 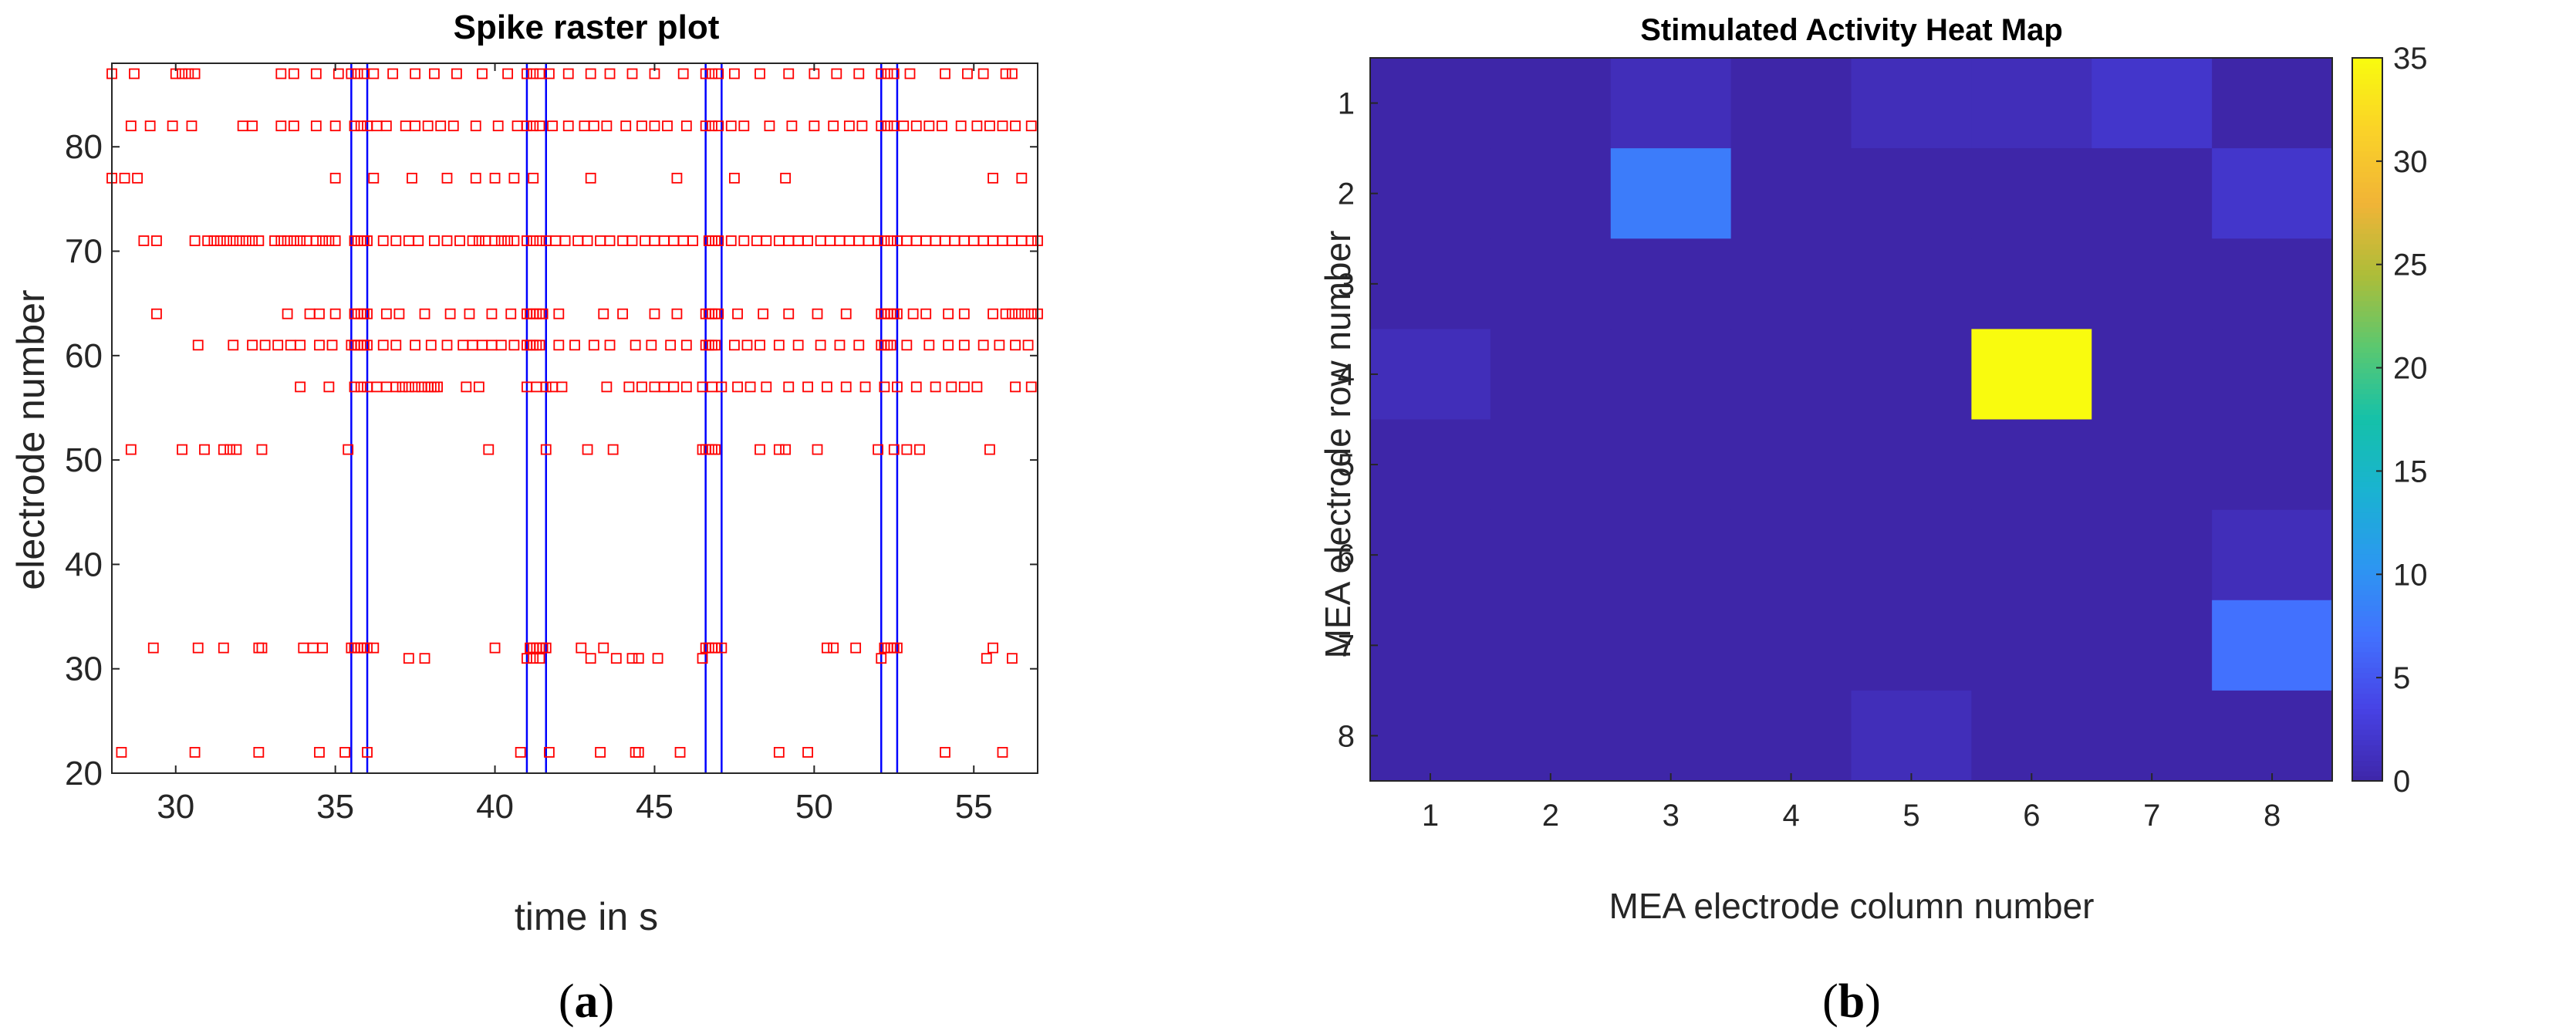 I want to click on heatmap-xtick-label: 4, so click(x=1791, y=816).